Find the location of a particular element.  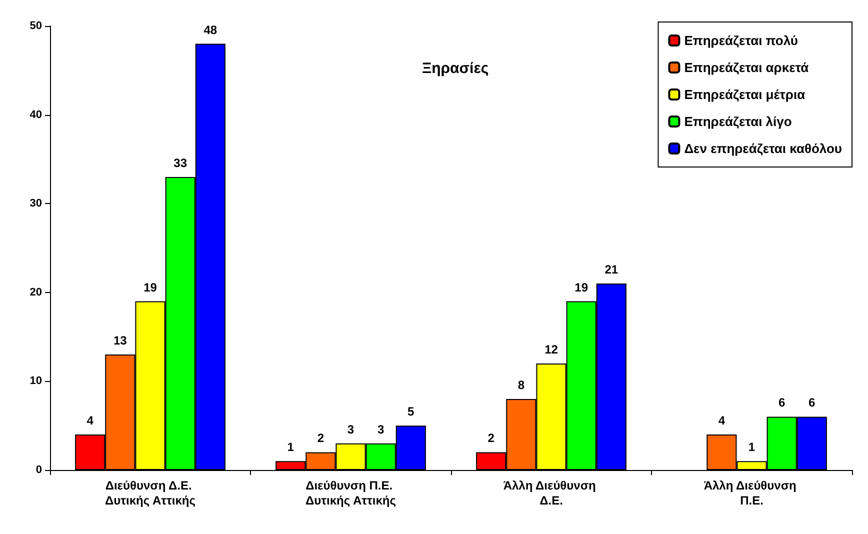

data-label: 13 is located at coordinates (120, 341).